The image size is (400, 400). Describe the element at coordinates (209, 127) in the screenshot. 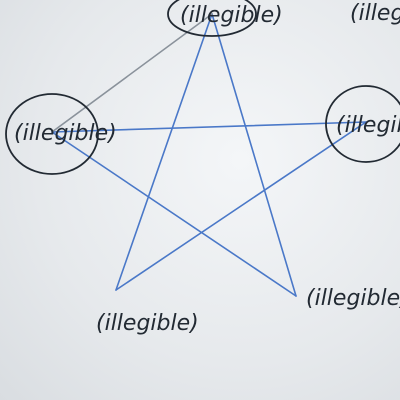

I see `edge-left-right` at that location.